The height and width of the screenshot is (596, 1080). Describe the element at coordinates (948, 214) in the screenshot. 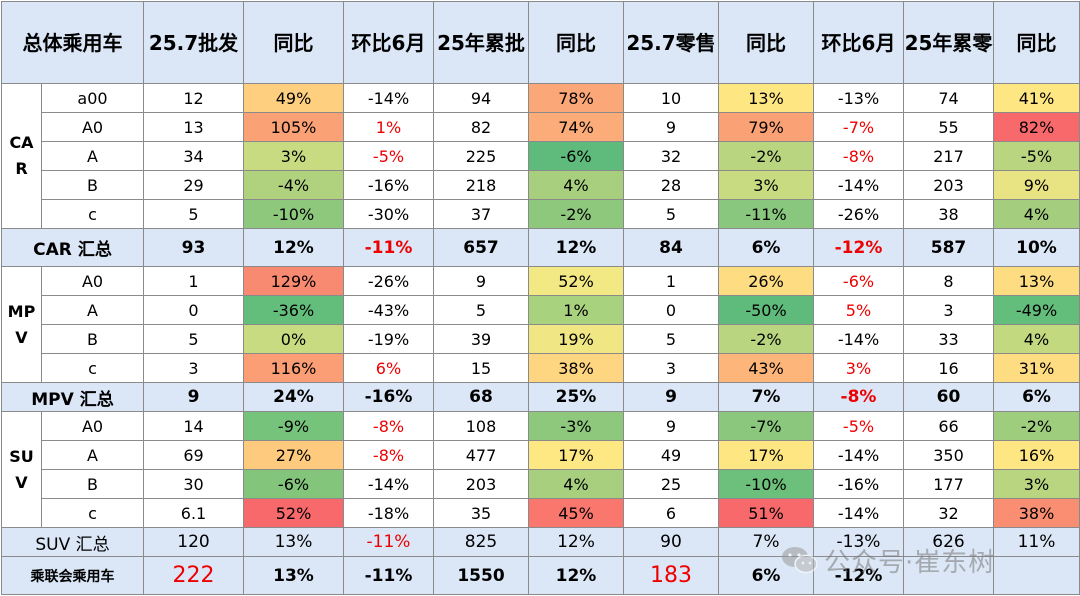

I see `data-cell: 38` at that location.